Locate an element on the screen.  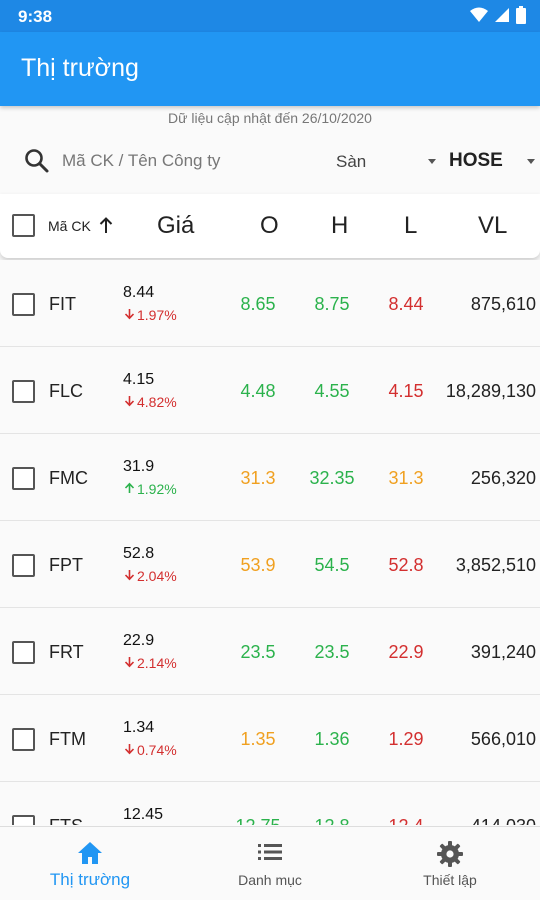
low-price: 22.9 is located at coordinates (406, 652).